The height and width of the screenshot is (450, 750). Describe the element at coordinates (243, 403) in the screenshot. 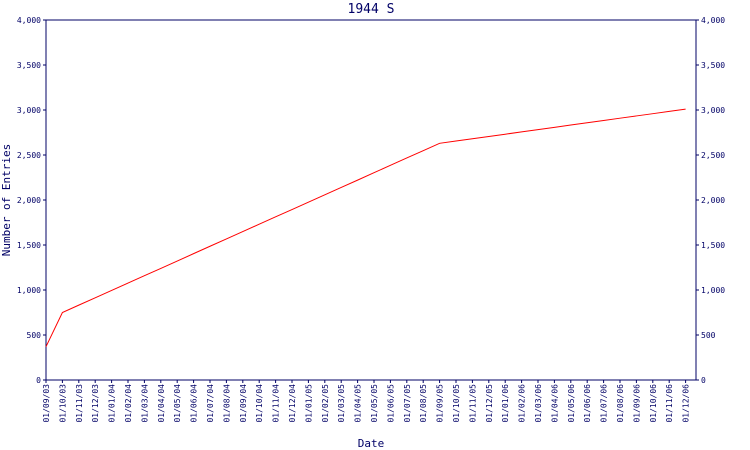

I see `x-tick-label: 01/09/04` at that location.